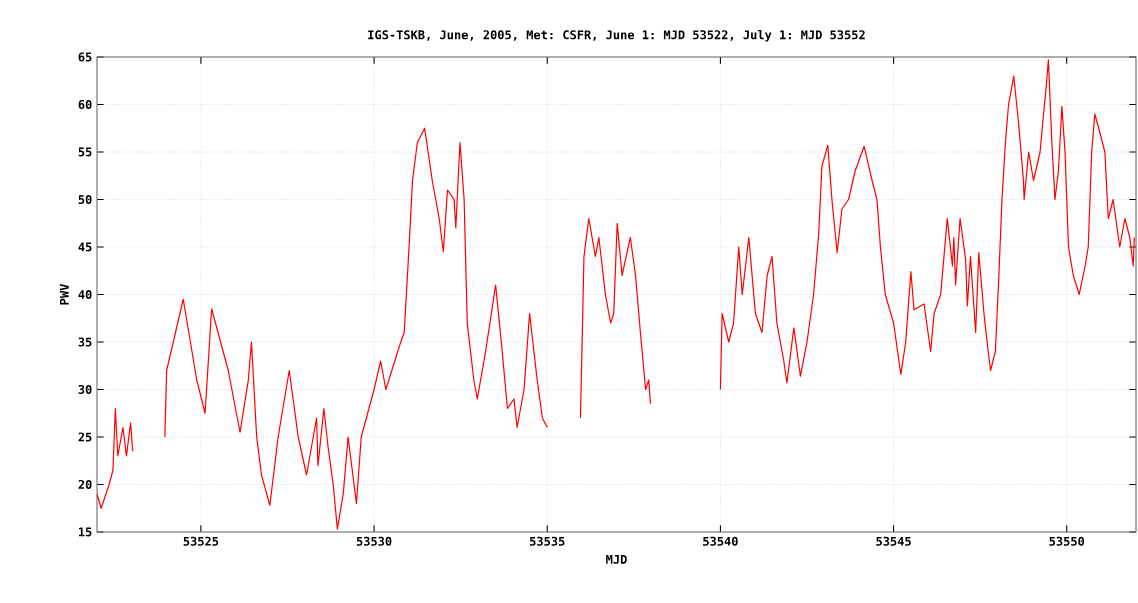 This screenshot has width=1138, height=603. What do you see at coordinates (85, 437) in the screenshot?
I see `y-tick-label: 25` at bounding box center [85, 437].